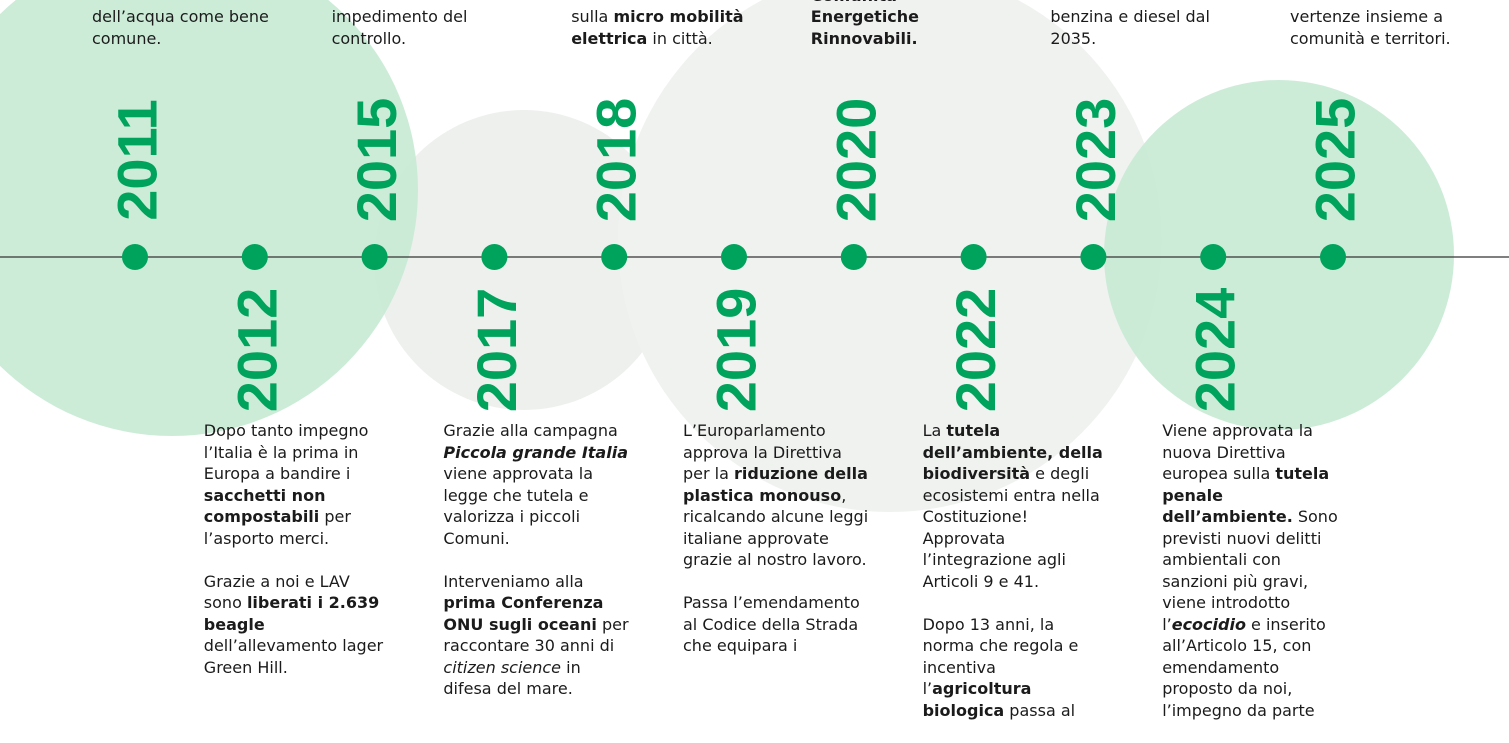 This screenshot has width=1509, height=743. Describe the element at coordinates (1095, 160) in the screenshot. I see `year-label: 2023` at that location.